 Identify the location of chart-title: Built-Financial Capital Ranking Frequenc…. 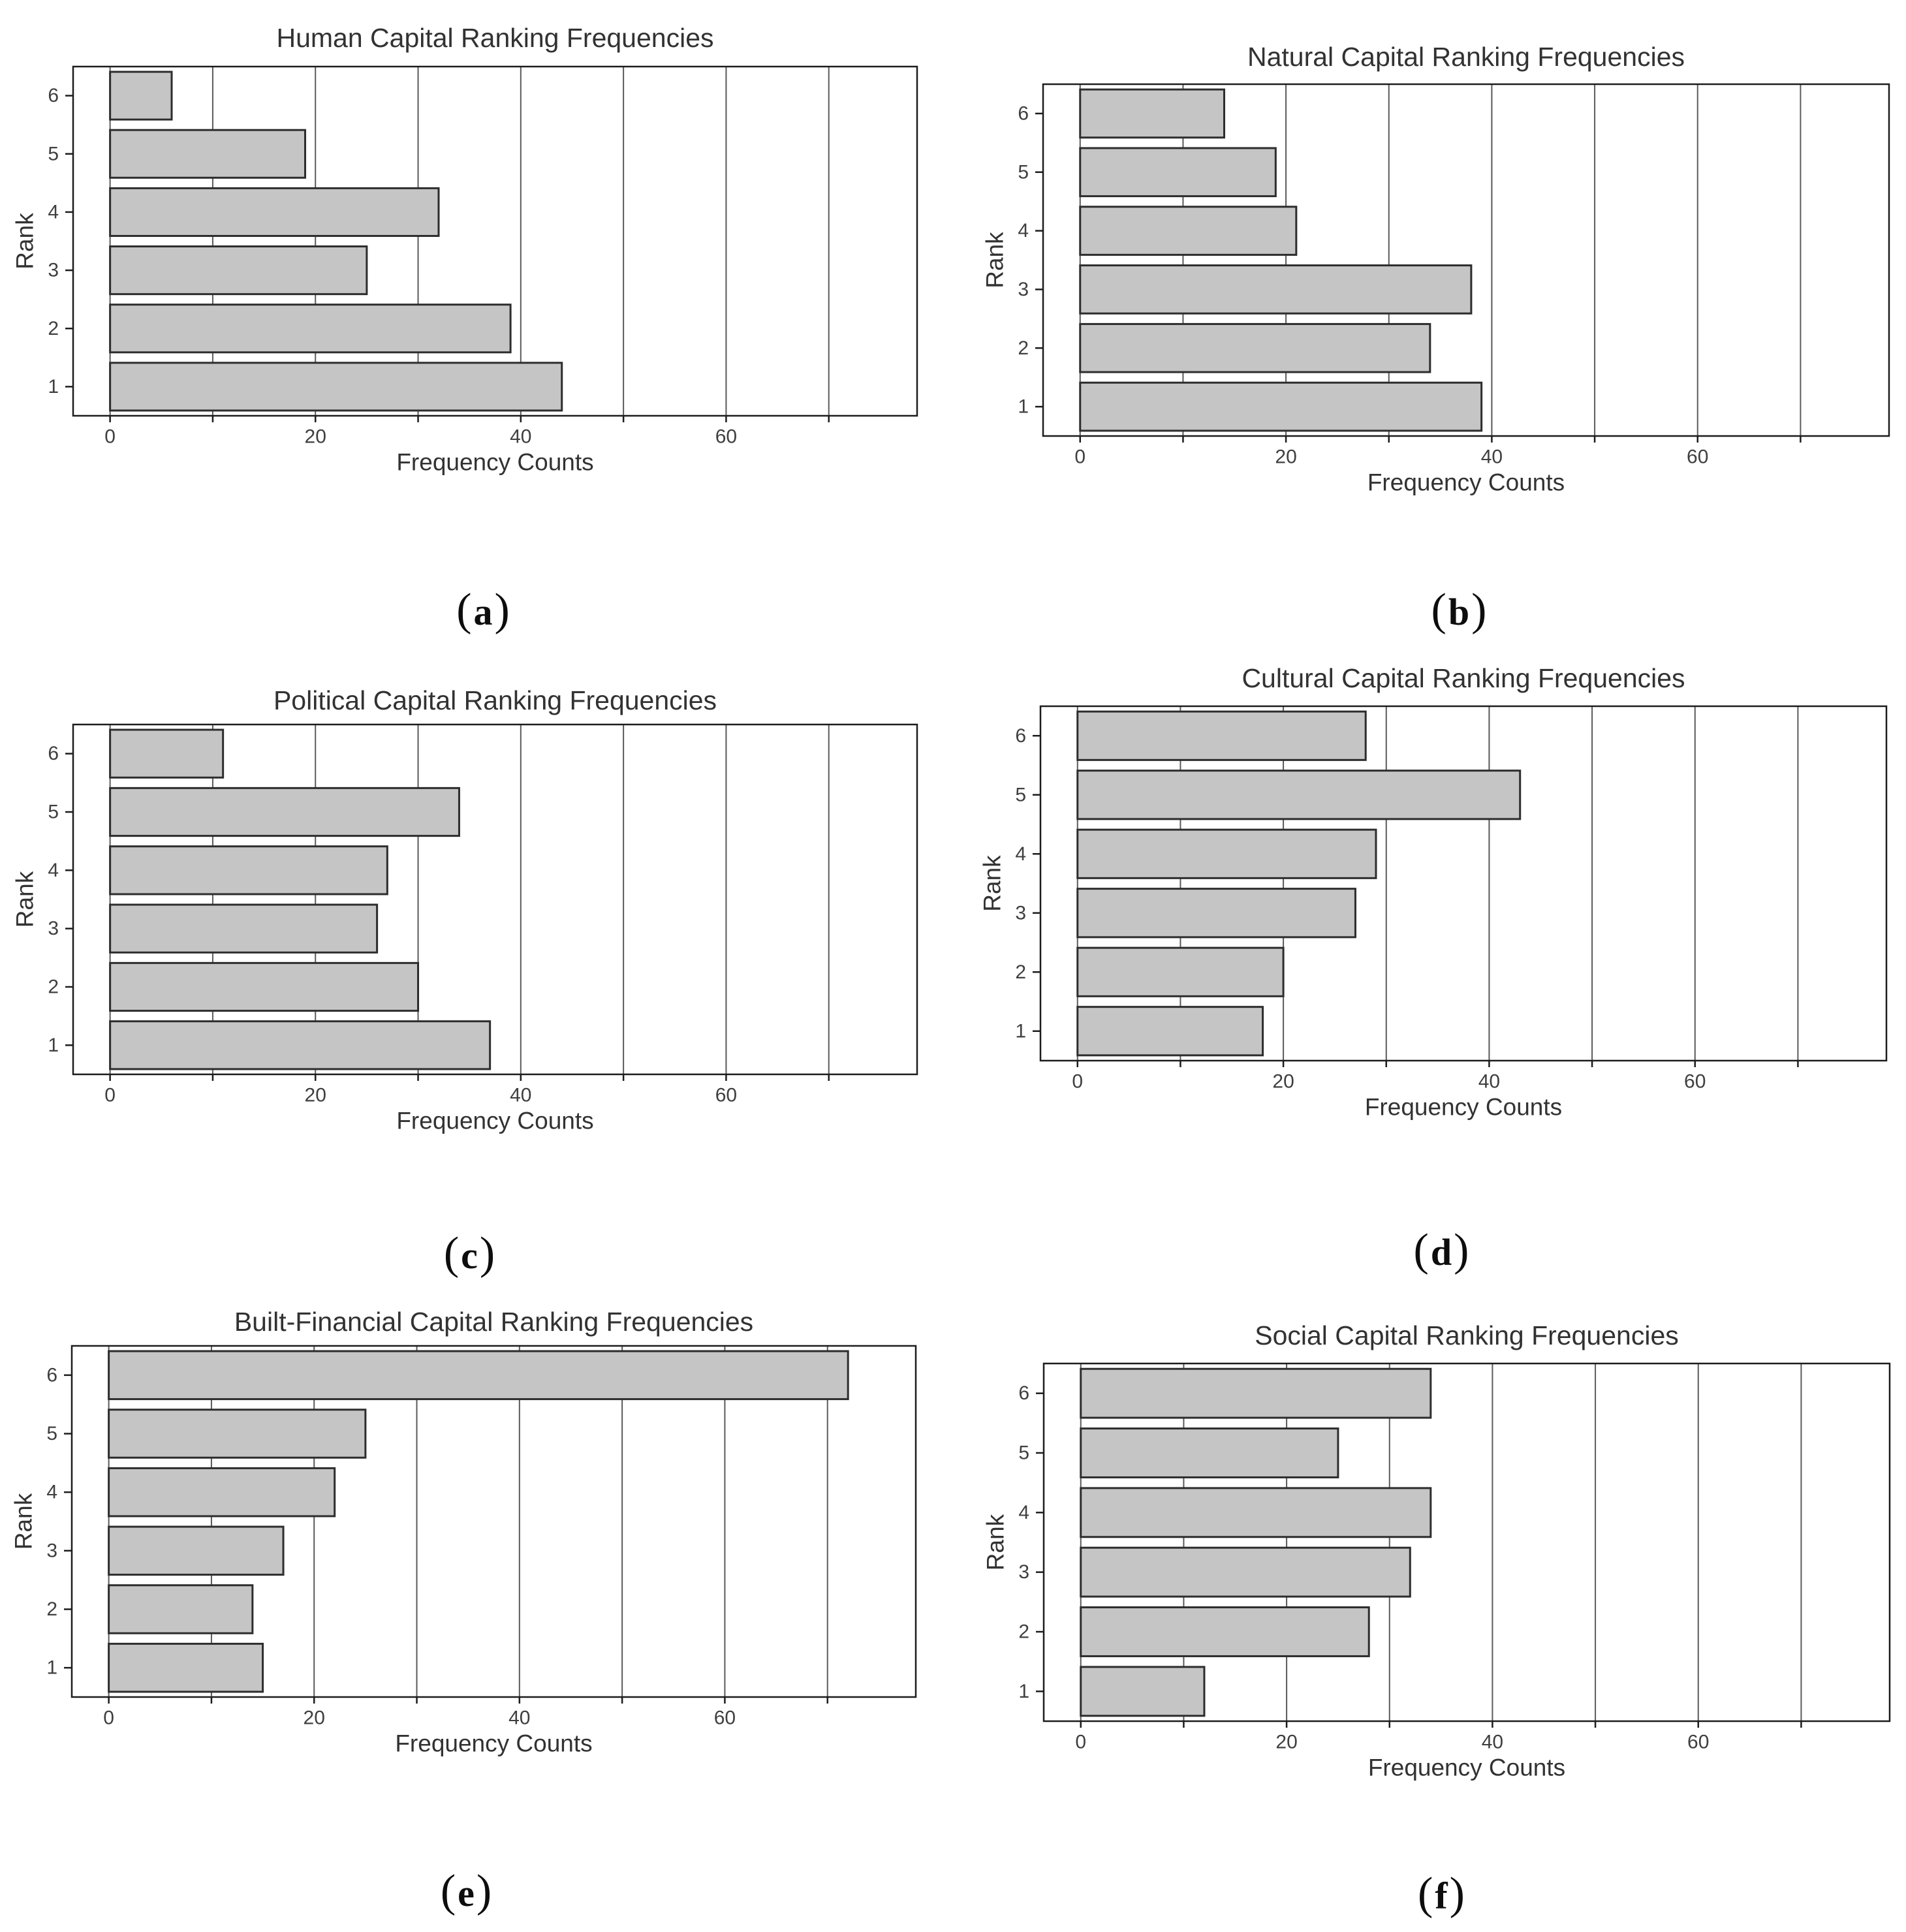
(493, 1322).